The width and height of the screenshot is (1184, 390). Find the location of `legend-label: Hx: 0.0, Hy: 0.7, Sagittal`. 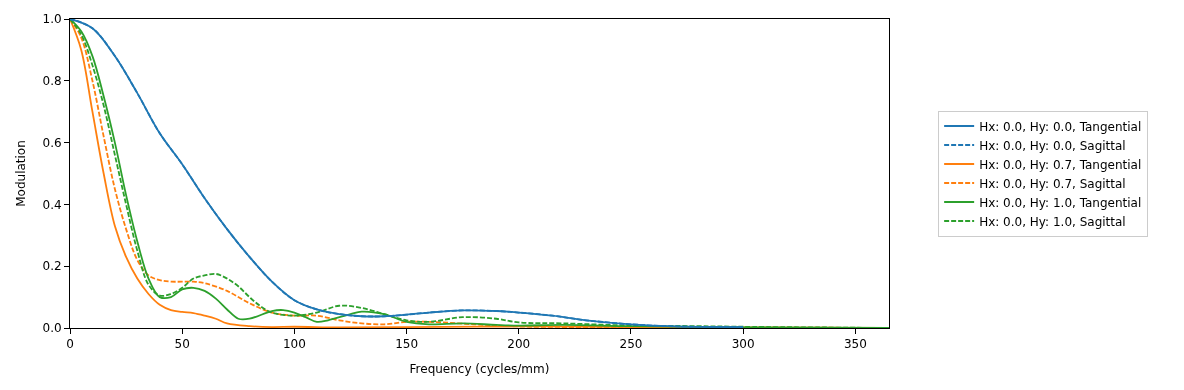

legend-label: Hx: 0.0, Hy: 0.7, Sagittal is located at coordinates (1052, 183).